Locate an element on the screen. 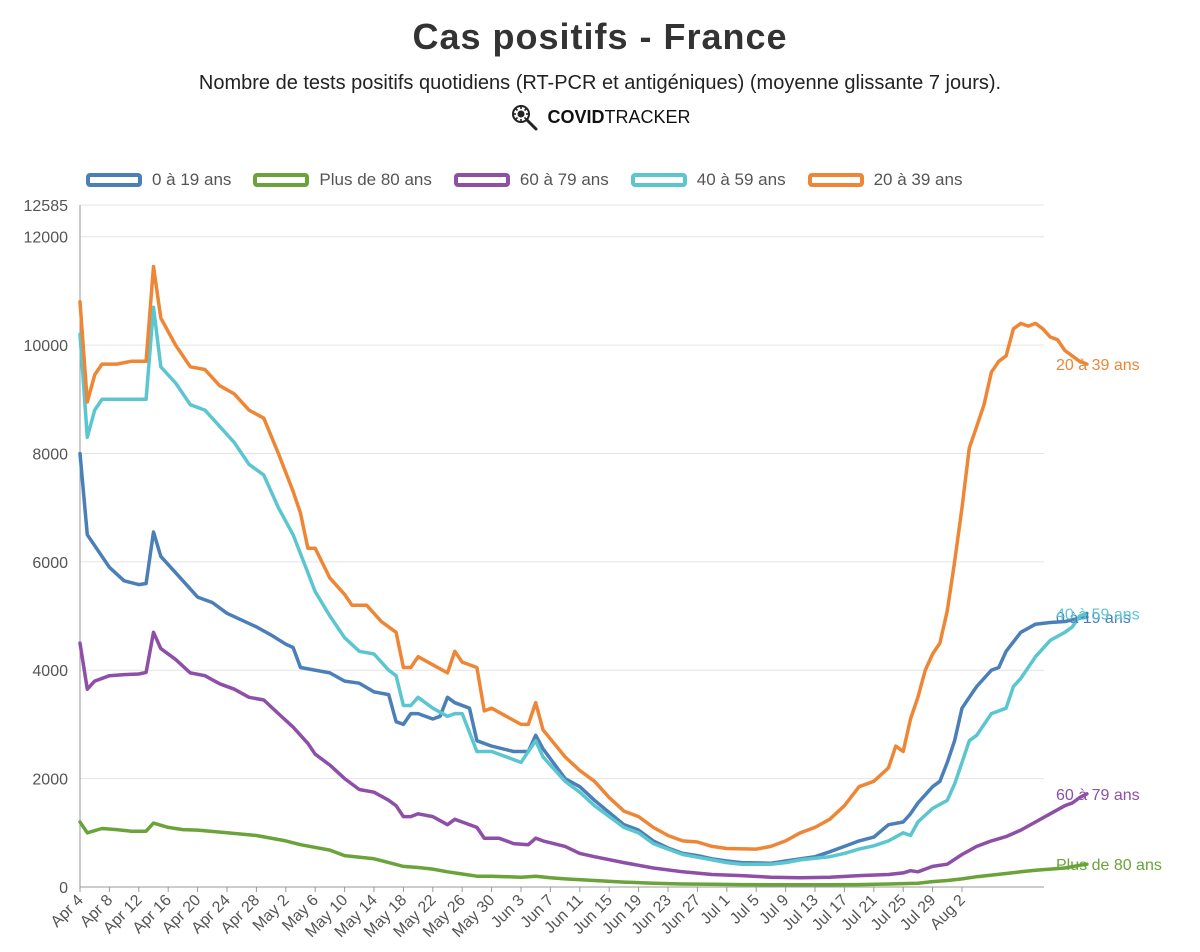 Image resolution: width=1200 pixels, height=952 pixels. y-tick-label: 12000 is located at coordinates (46, 238).